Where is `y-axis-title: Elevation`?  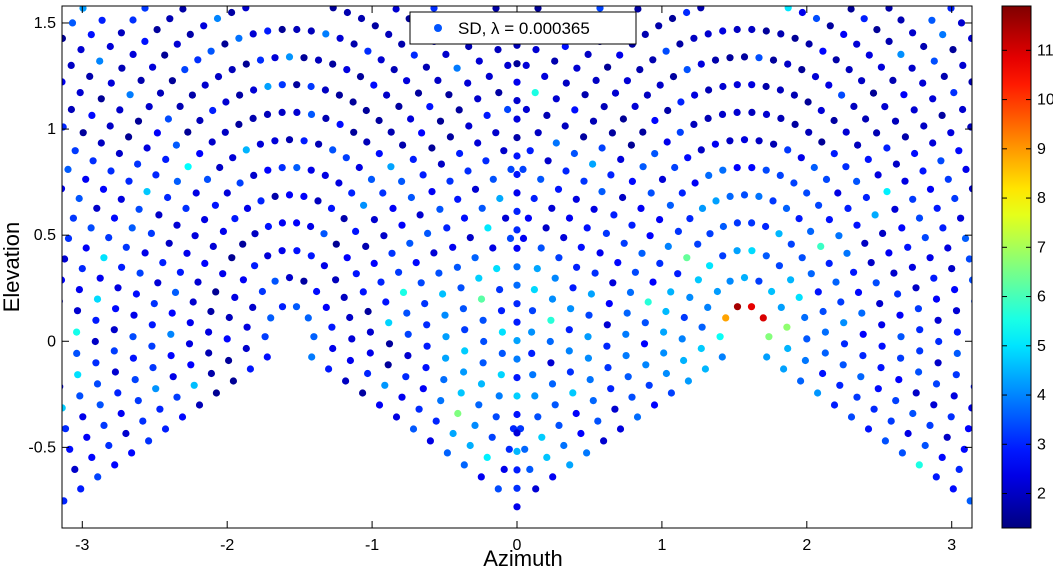 y-axis-title: Elevation is located at coordinates (12, 267).